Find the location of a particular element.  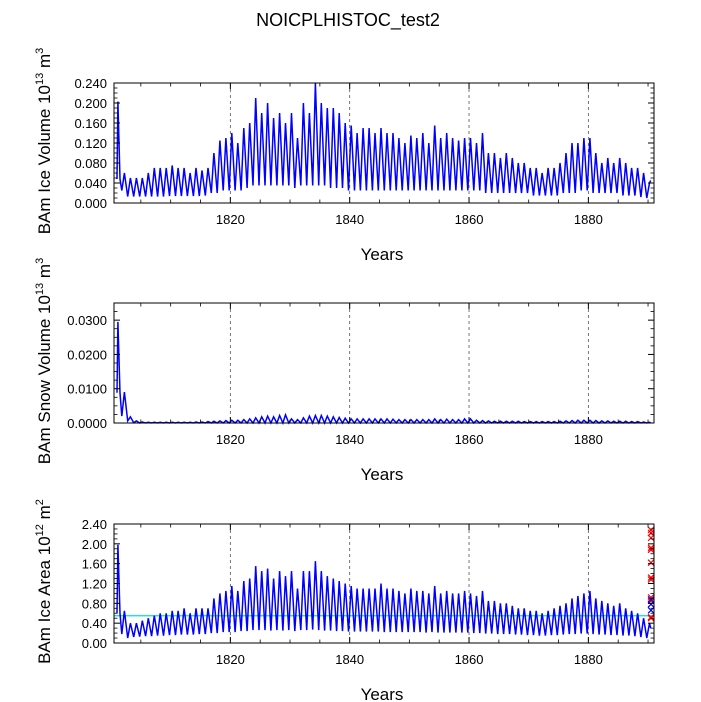

y-axis-label-unit-exponent: 2 is located at coordinates (40, 502).